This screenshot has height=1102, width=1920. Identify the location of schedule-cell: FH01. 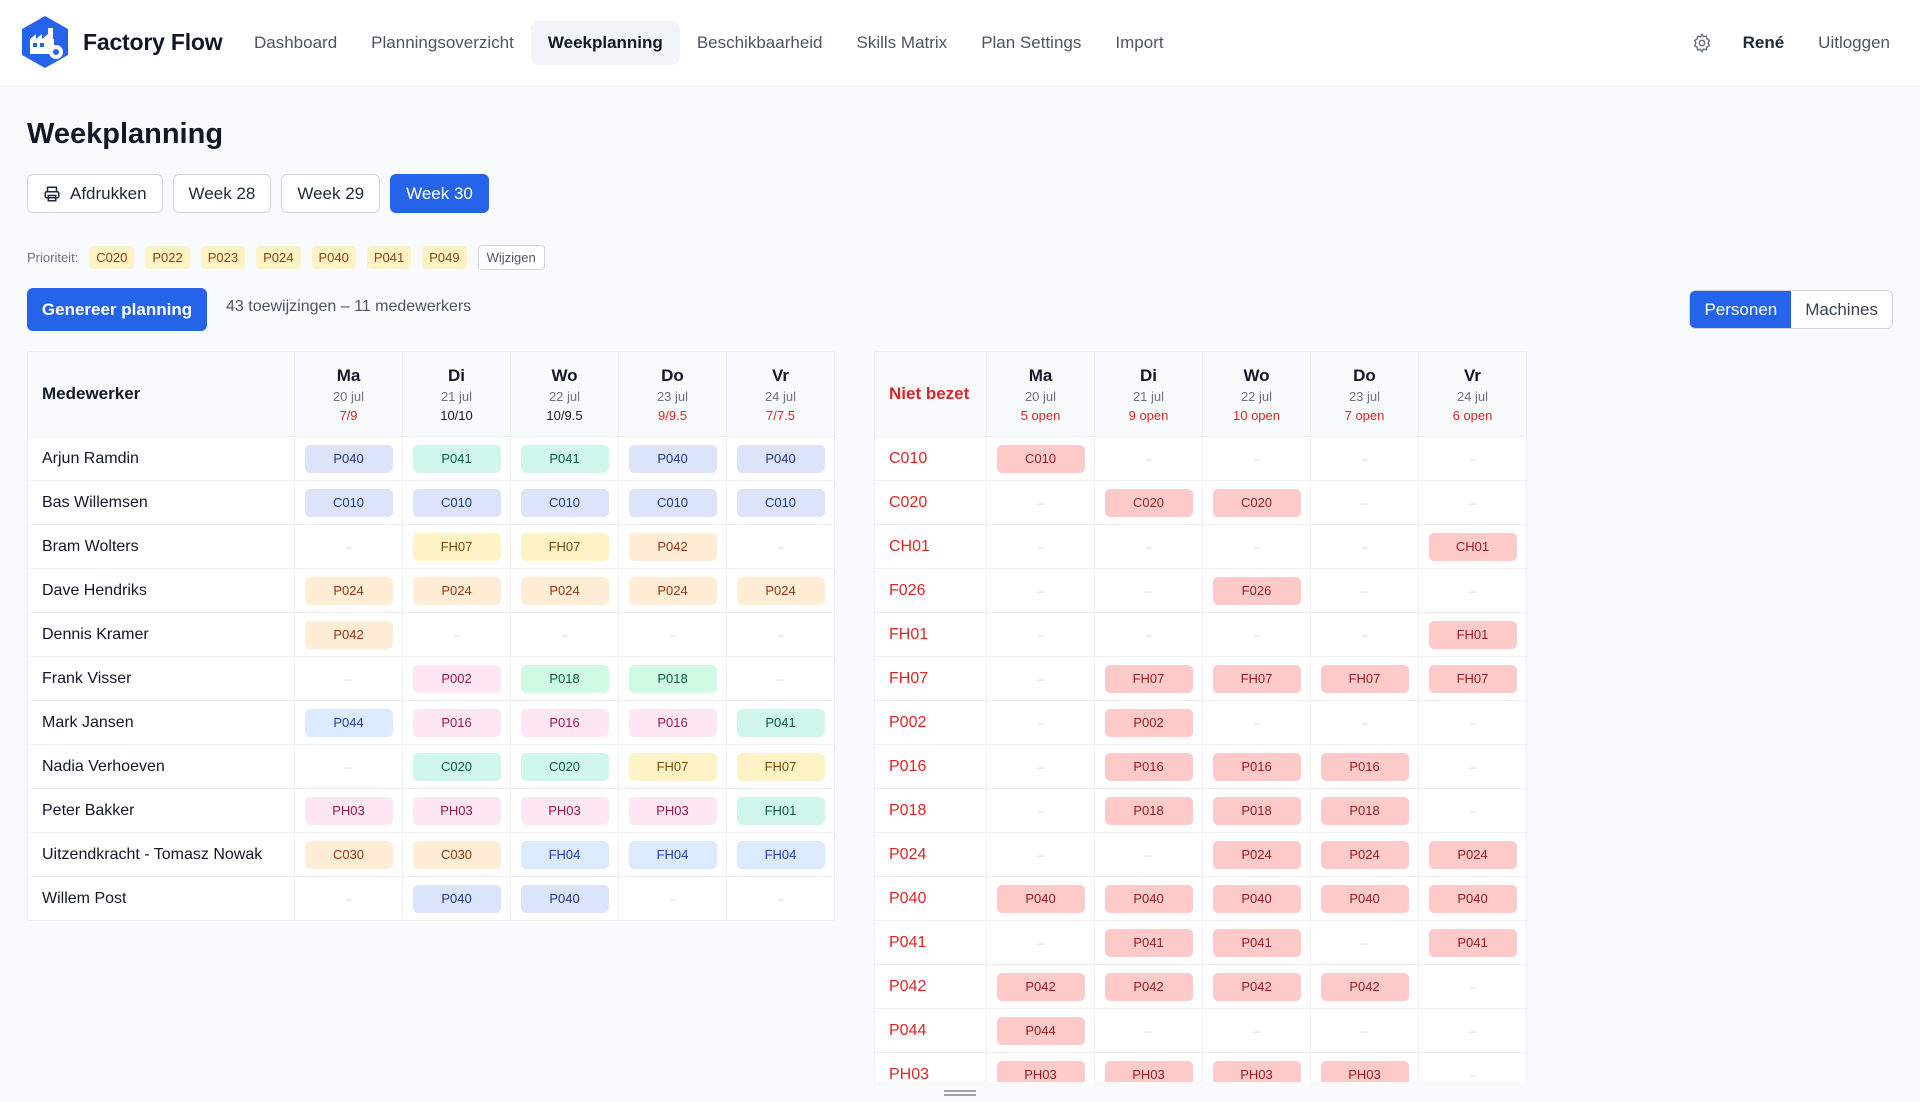
(780, 810).